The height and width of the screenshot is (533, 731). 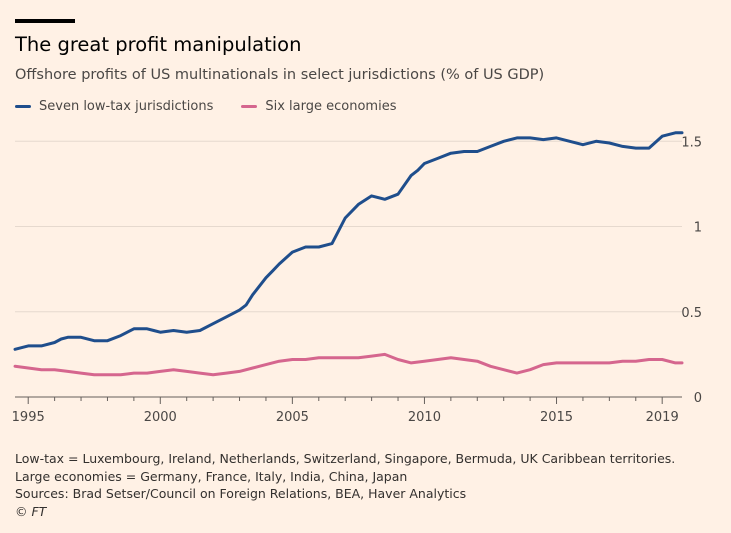 I want to click on y-tick-label-2: 1, so click(x=698, y=228).